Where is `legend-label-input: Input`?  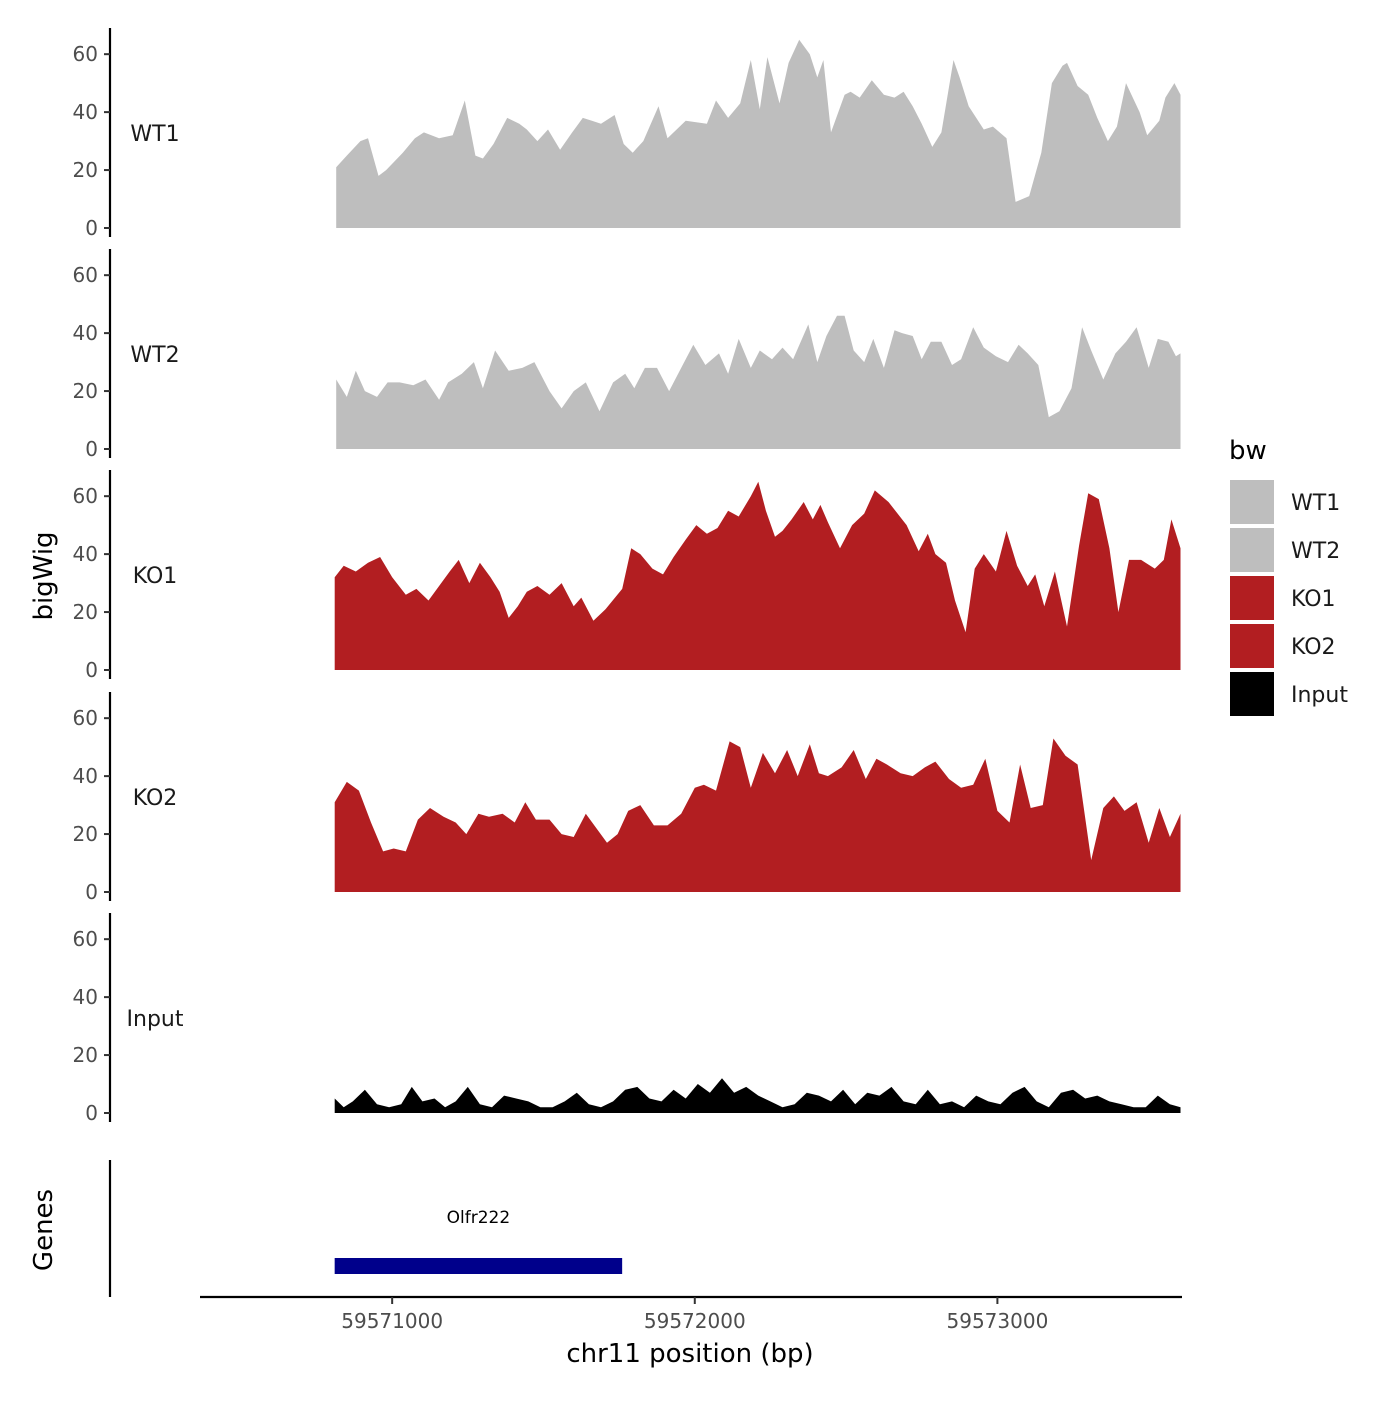 legend-label-input: Input is located at coordinates (1319, 695).